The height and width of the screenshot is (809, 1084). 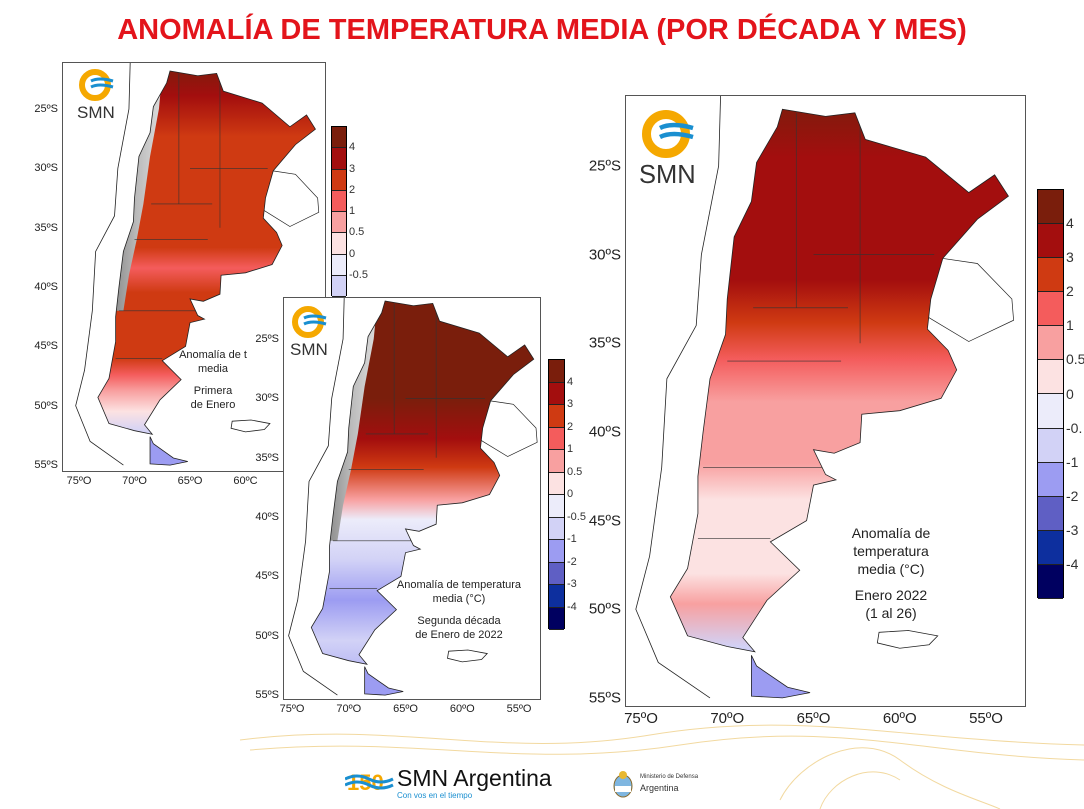 What do you see at coordinates (459, 635) in the screenshot?
I see `caption-line: de Enero de 2022` at bounding box center [459, 635].